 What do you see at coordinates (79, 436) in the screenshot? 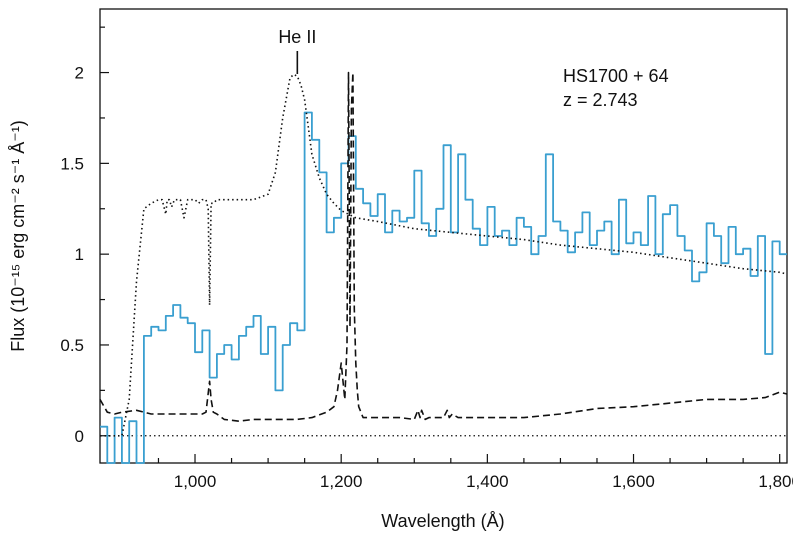
I see `y-tick-label: 0` at bounding box center [79, 436].